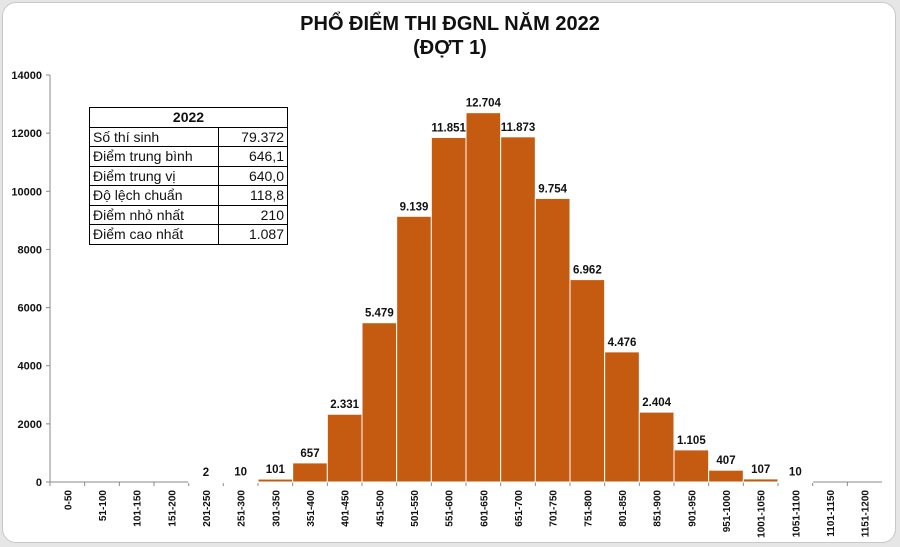 This screenshot has height=547, width=900. I want to click on x-tick-label: 751-800, so click(588, 508).